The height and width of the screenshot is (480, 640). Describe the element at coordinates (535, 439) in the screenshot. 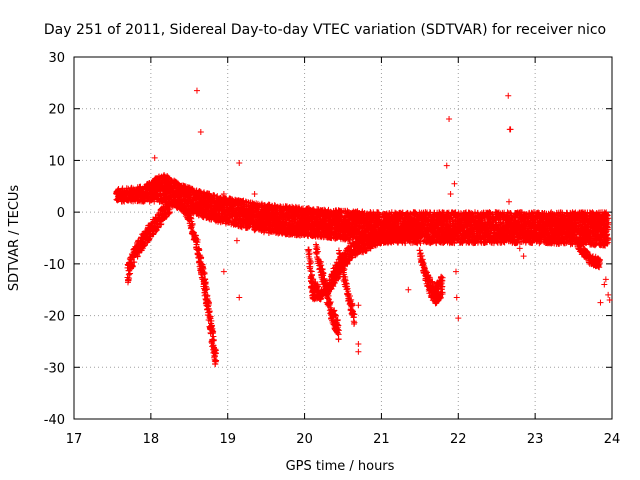

I see `x-tick-label: 23` at that location.